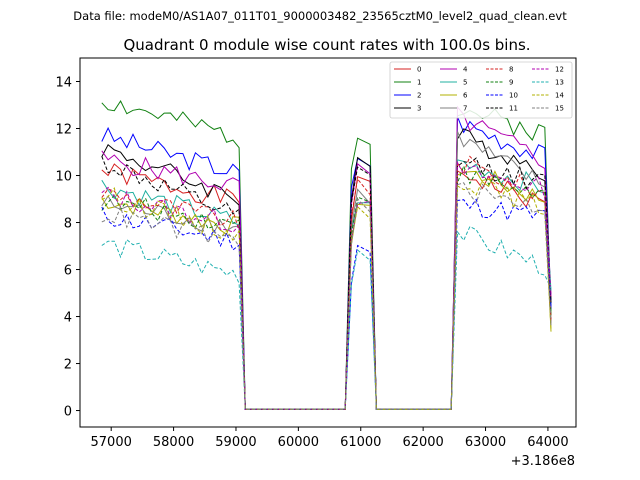 The image size is (640, 480). Describe the element at coordinates (68, 412) in the screenshot. I see `y-tick-label: 0` at that location.